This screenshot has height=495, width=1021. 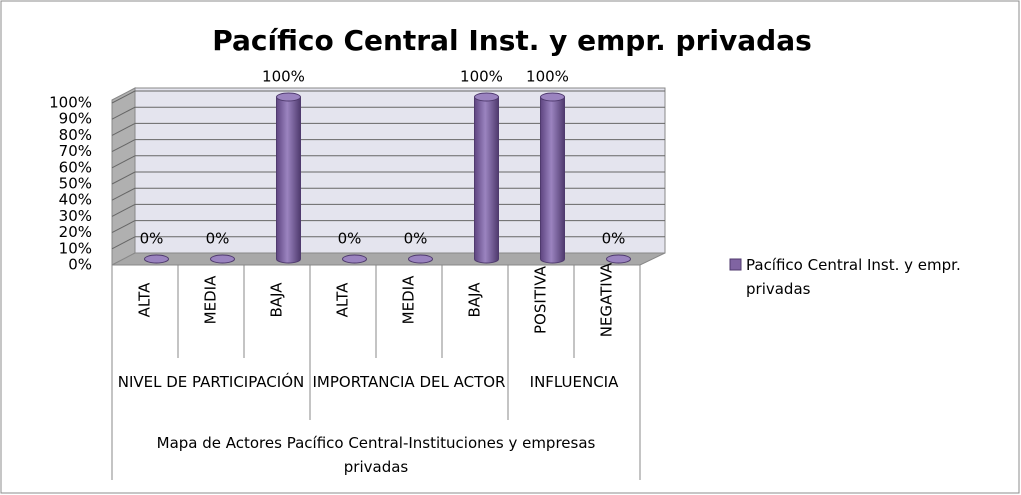 I want to click on y-tick-label: 10%, so click(x=75, y=248).